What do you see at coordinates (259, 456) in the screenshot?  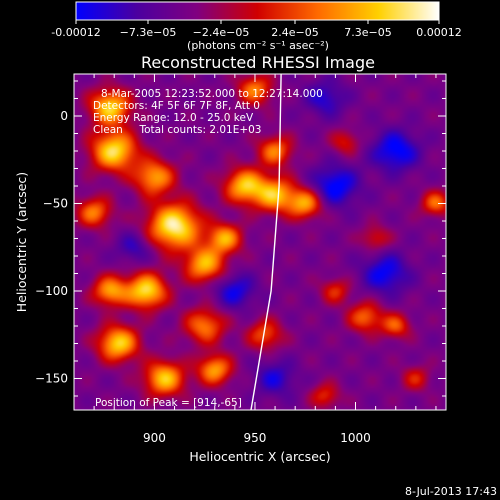 I see `x-axis-label: Heliocentric X (arcsec)` at bounding box center [259, 456].